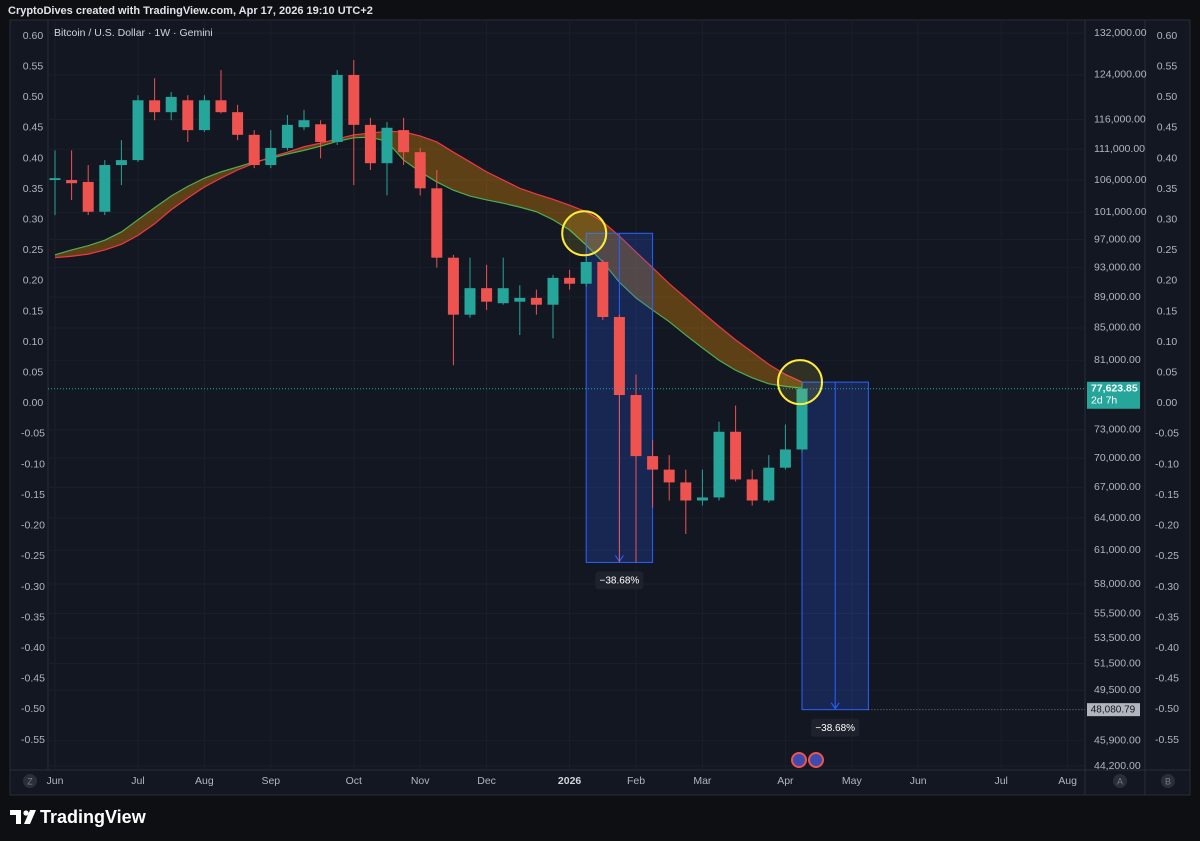  What do you see at coordinates (1117, 690) in the screenshot?
I see `y-tick-label: 49,500.00` at bounding box center [1117, 690].